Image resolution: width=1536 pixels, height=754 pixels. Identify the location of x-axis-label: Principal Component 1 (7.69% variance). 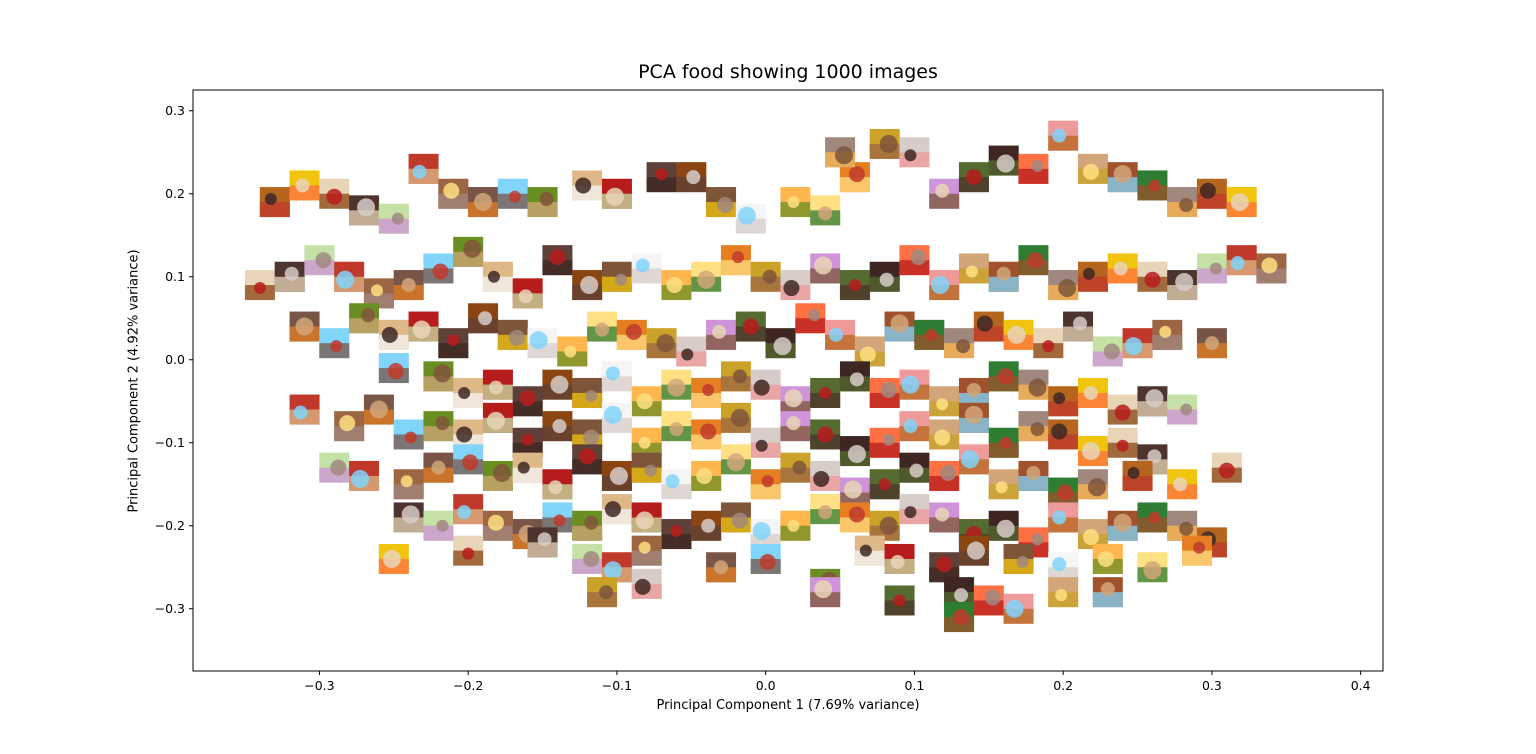
(788, 705).